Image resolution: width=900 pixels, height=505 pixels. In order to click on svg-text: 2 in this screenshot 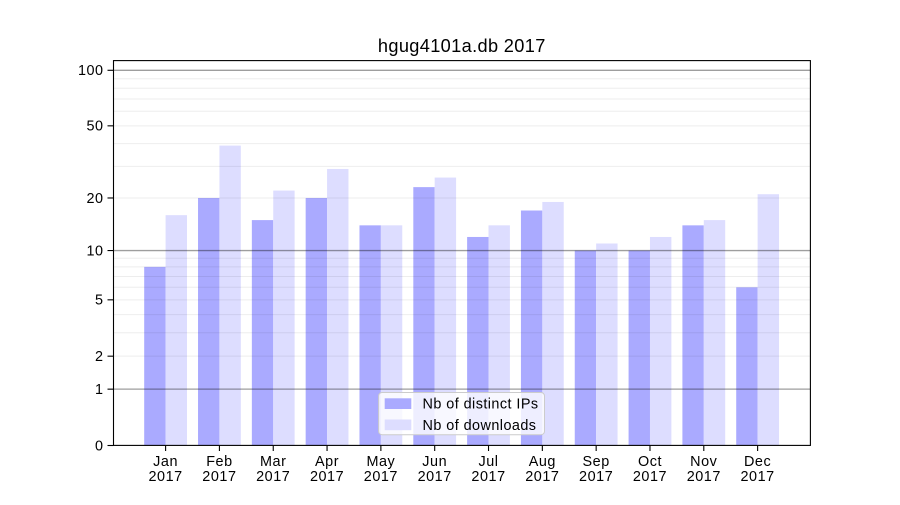, I will do `click(99, 357)`.